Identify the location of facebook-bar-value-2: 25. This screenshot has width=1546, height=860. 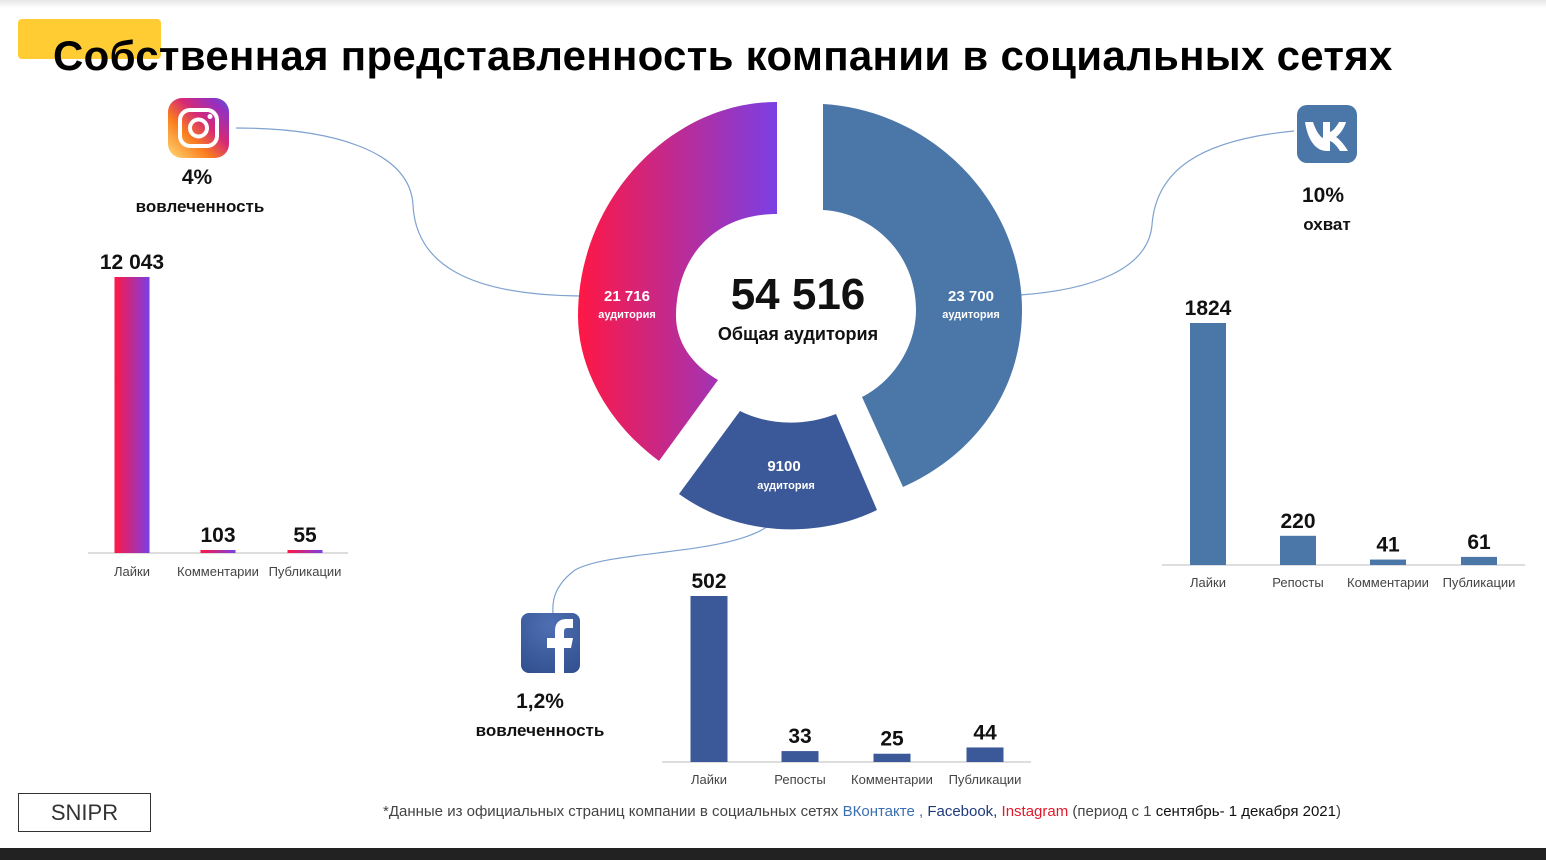
(892, 739).